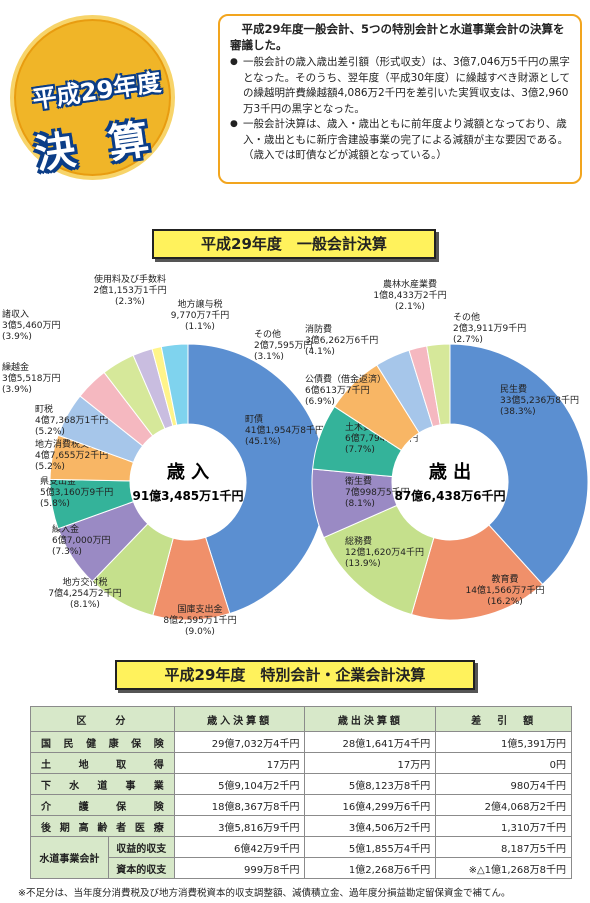  I want to click on donut-center-total: 91億3,485万1千円, so click(187, 495).